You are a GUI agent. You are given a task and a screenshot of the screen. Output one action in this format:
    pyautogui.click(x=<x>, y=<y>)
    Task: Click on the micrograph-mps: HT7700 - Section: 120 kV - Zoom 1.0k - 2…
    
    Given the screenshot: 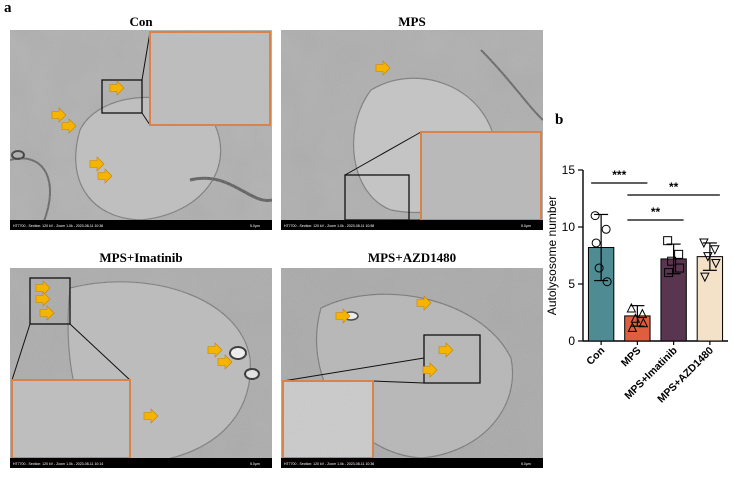 What is the action you would take?
    pyautogui.click(x=412, y=130)
    